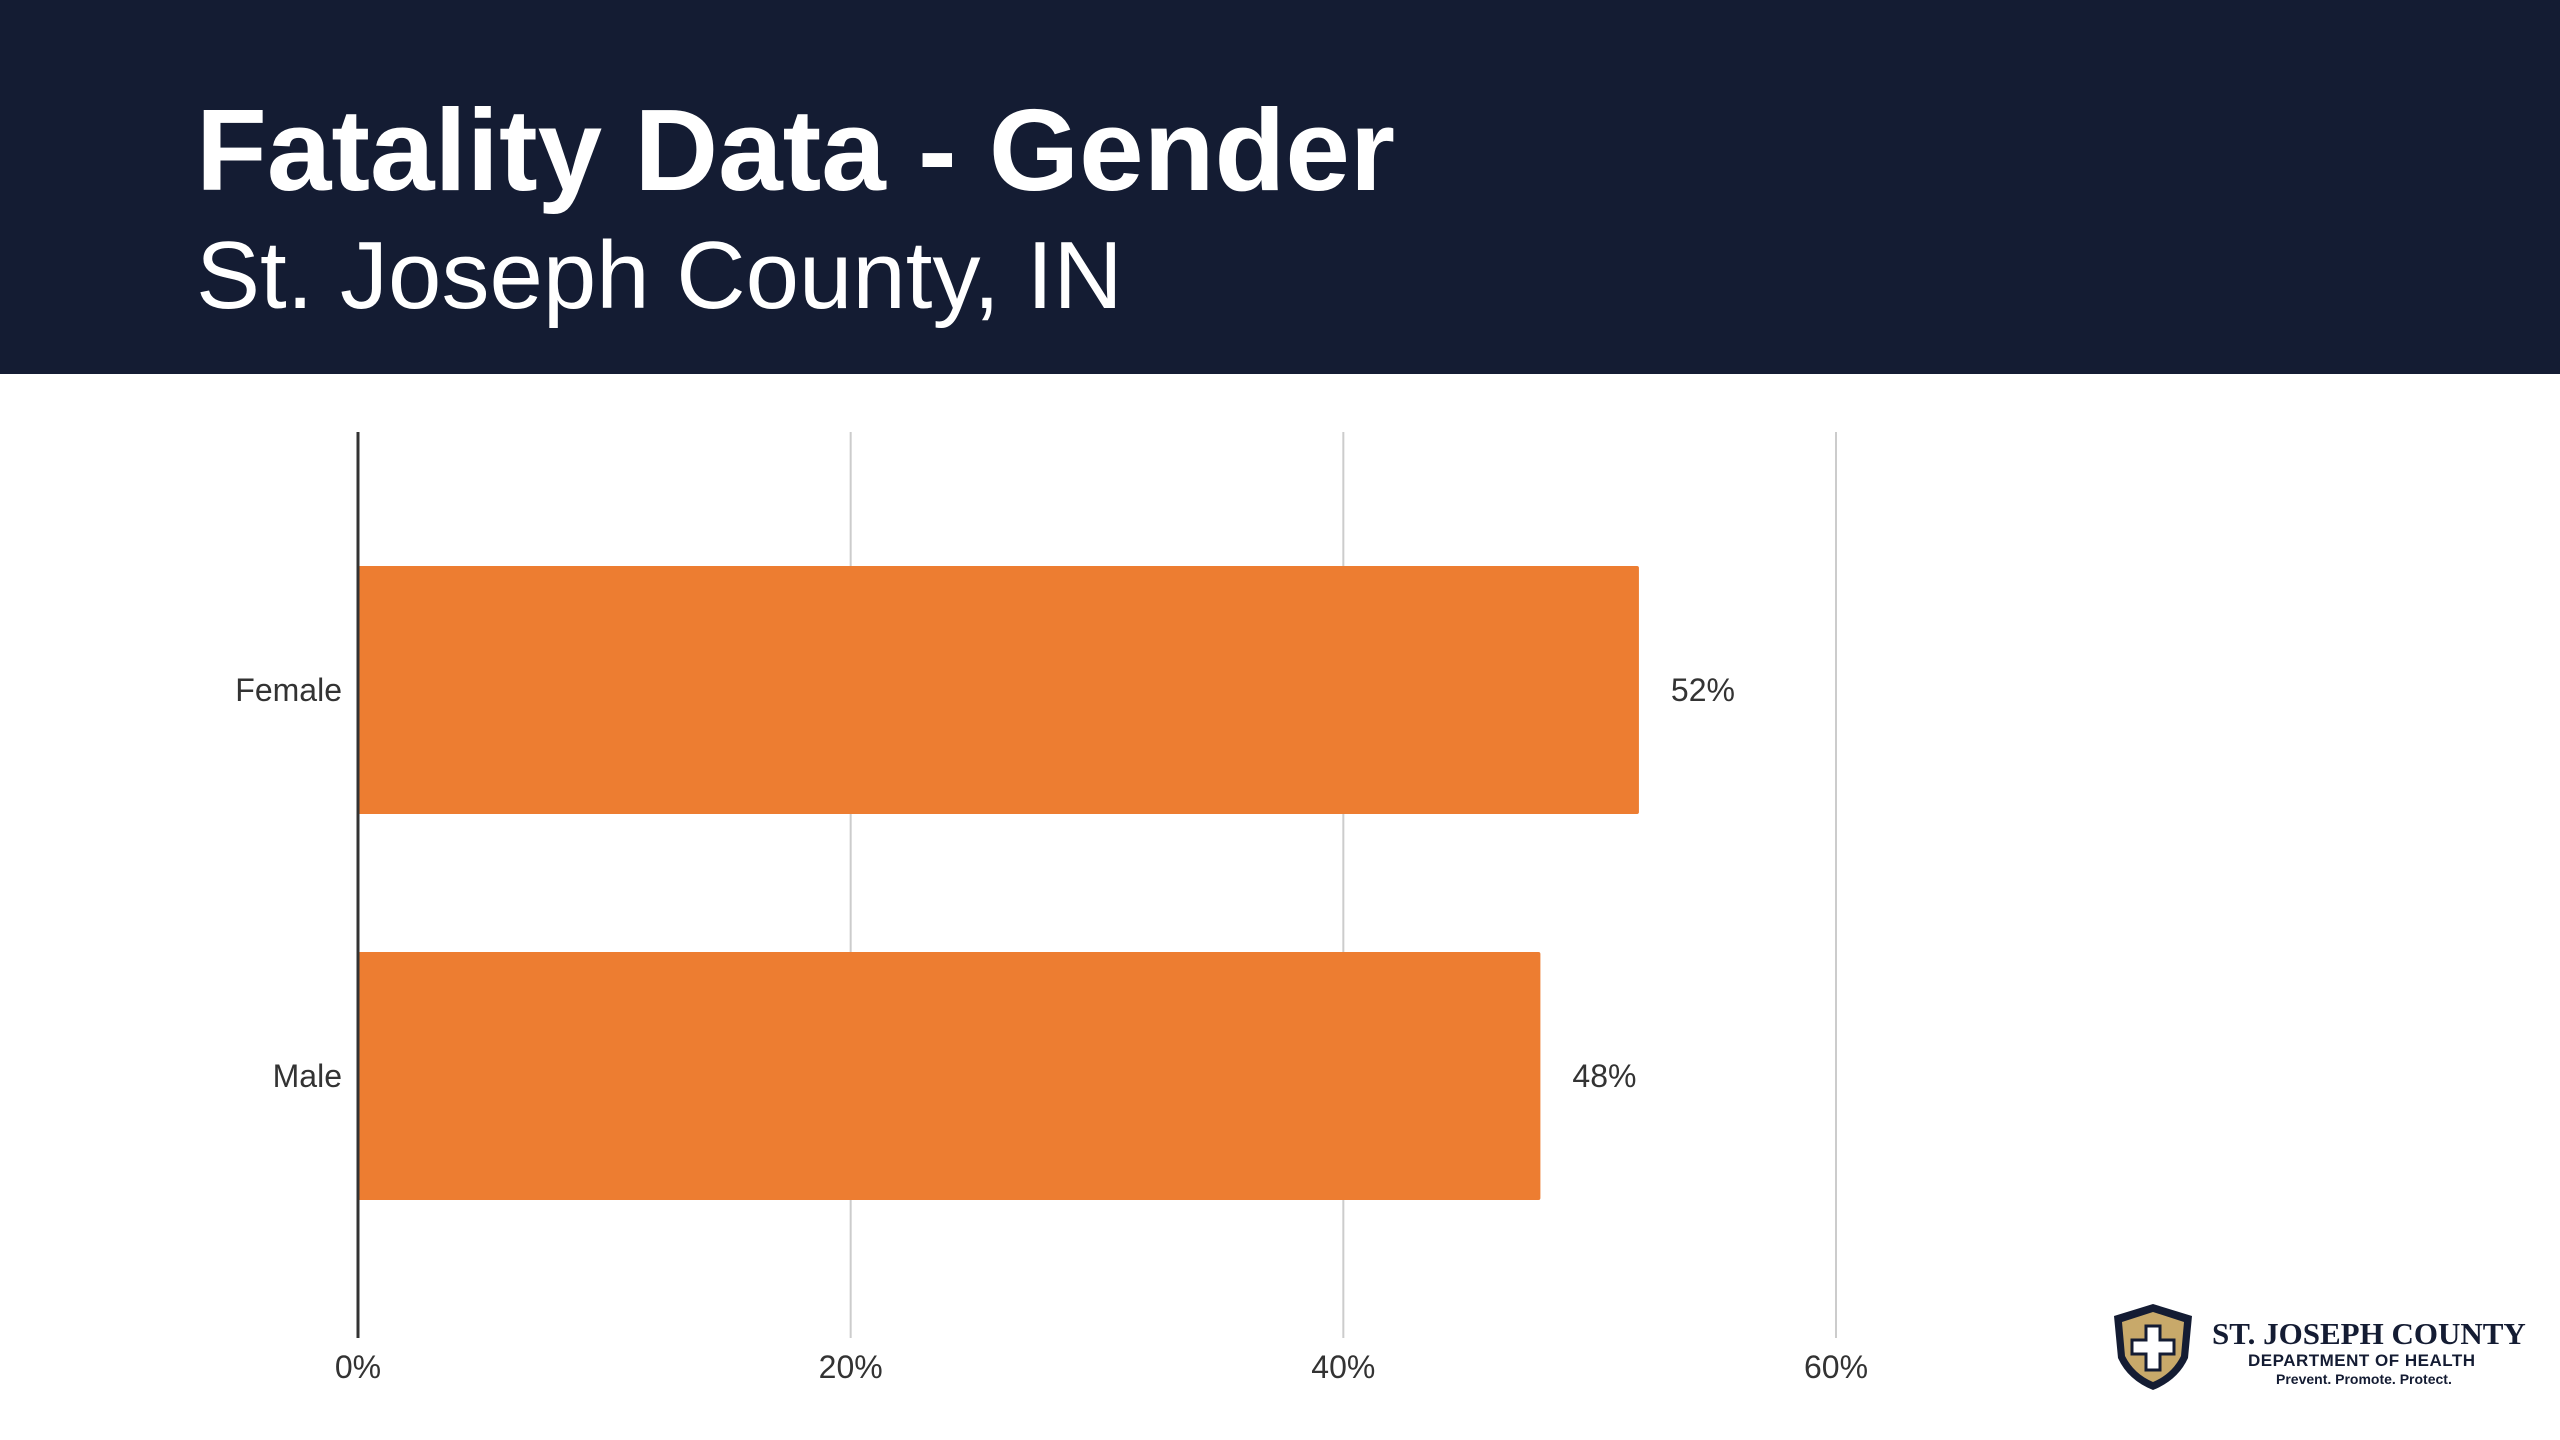 The width and height of the screenshot is (2560, 1440). Describe the element at coordinates (2364, 1379) in the screenshot. I see `logo-tagline: Prevent. Promote. Protect.` at that location.